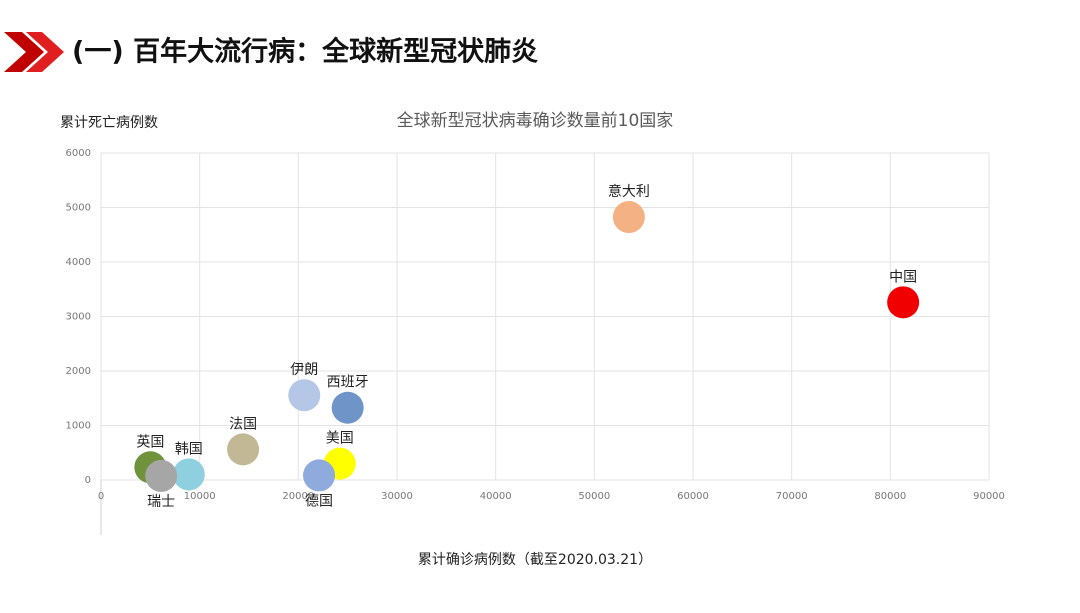  Describe the element at coordinates (243, 424) in the screenshot. I see `point-label: 法国` at that location.